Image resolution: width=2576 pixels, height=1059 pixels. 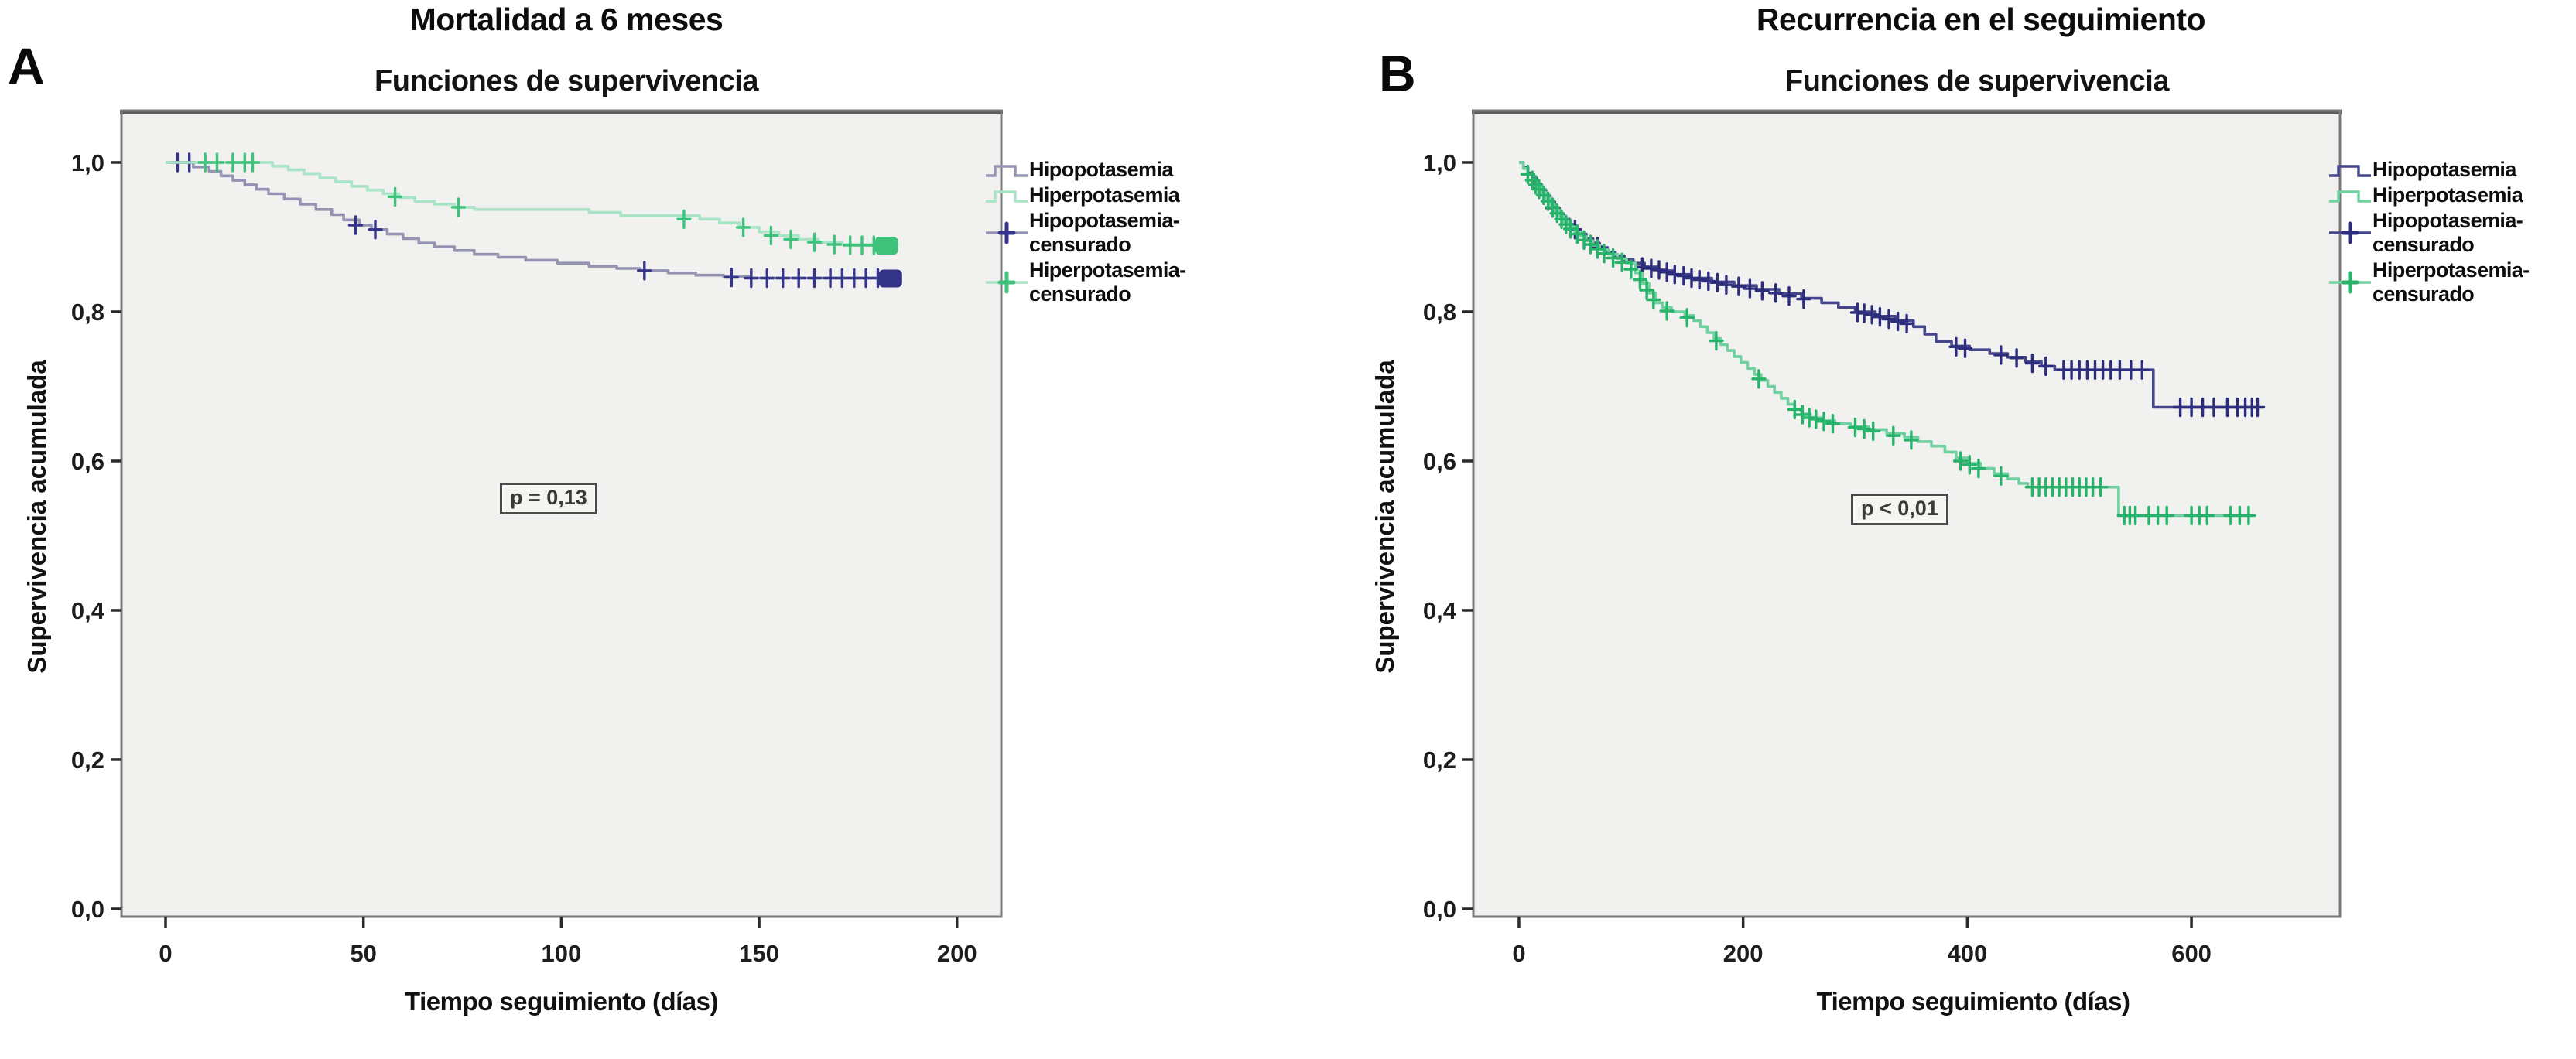 I want to click on panel-b-pvalue-box: p < 0,01, so click(x=1899, y=509).